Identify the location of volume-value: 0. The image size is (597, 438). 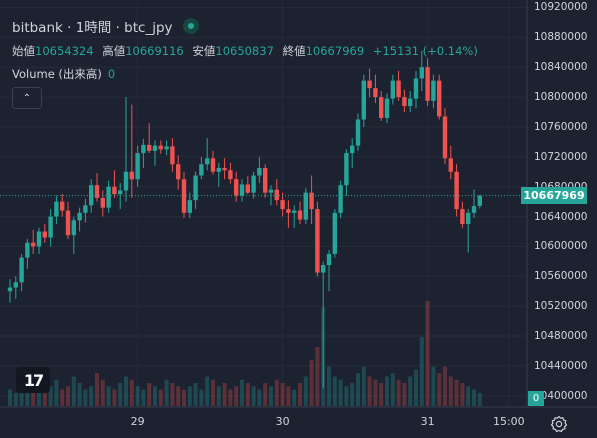
(111, 74).